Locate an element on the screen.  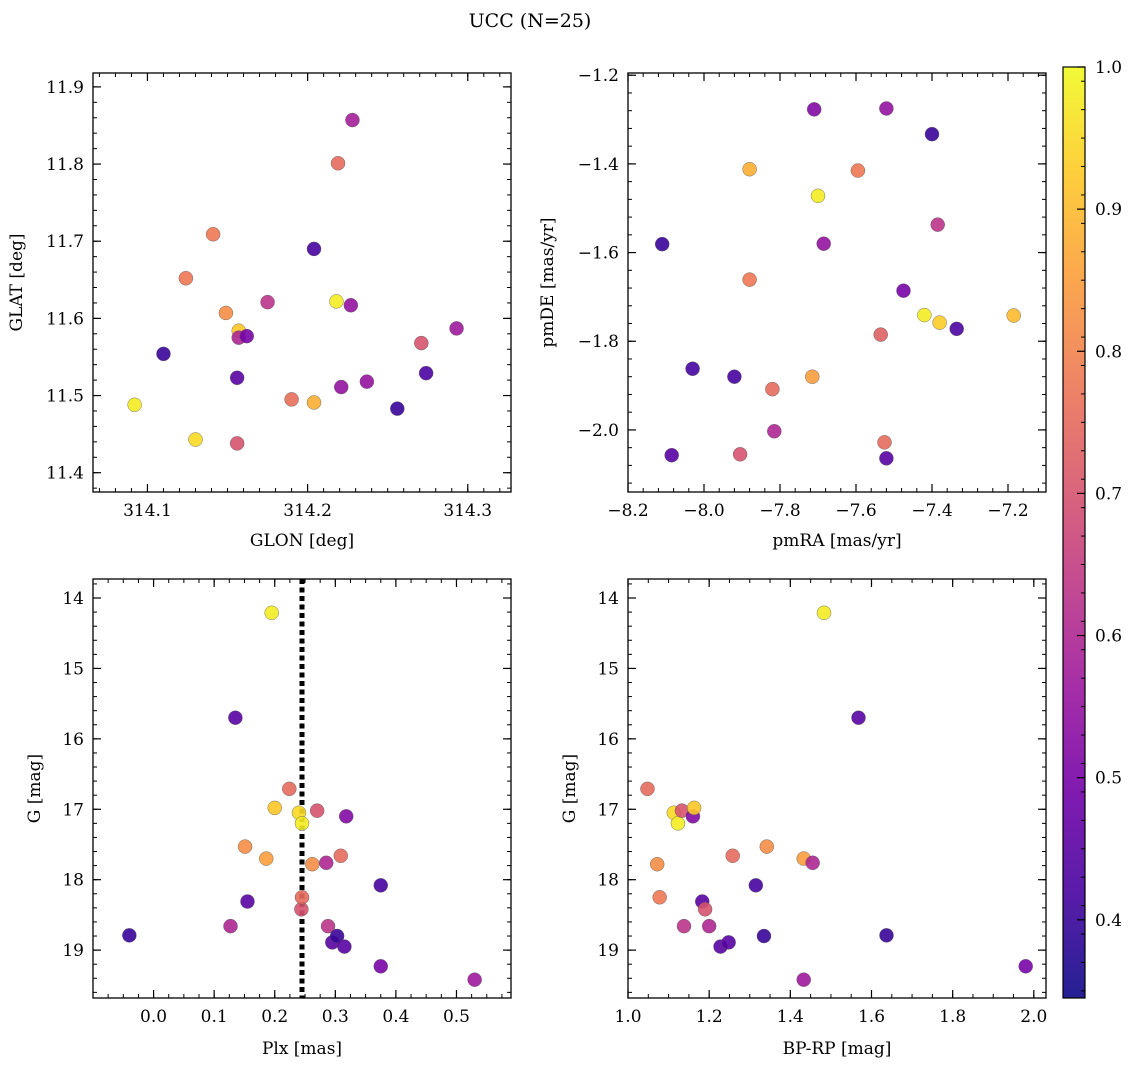
x-tick-label: 1.0 is located at coordinates (627, 1017).